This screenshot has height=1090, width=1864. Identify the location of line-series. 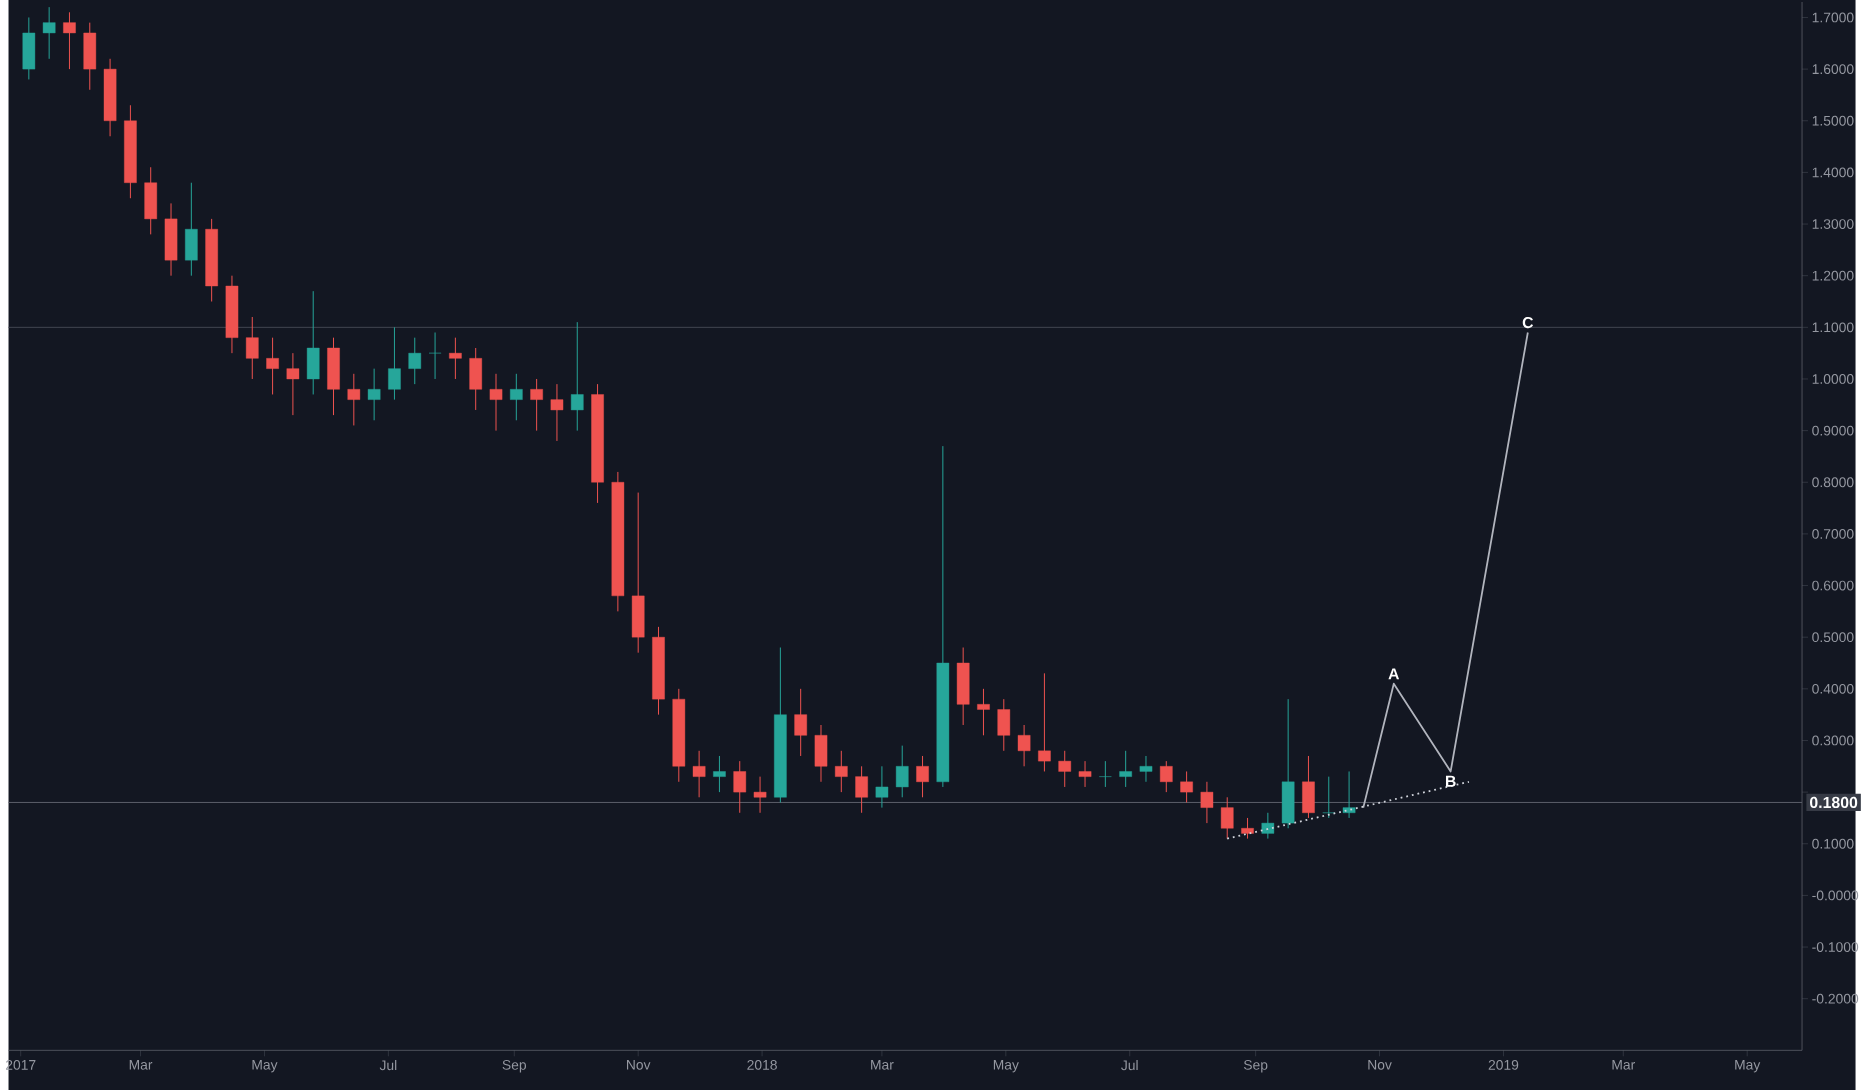
(1445, 570).